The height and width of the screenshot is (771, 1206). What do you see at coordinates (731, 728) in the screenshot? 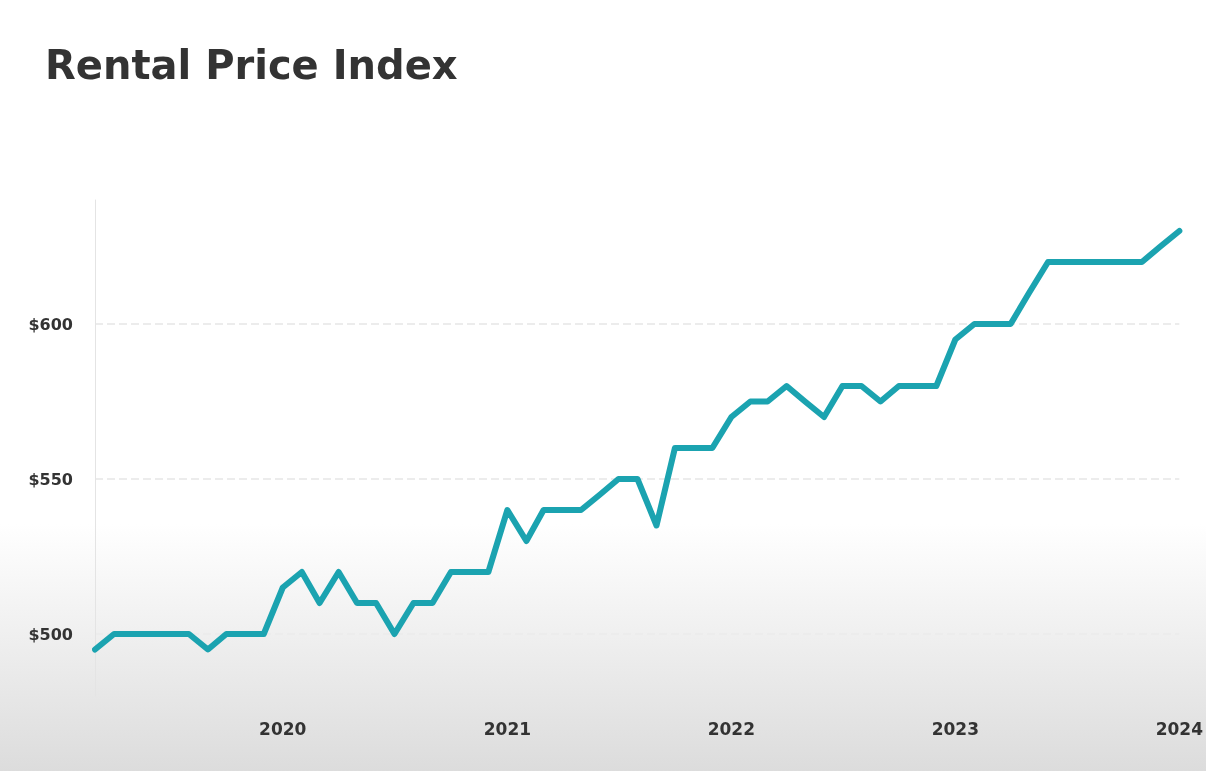
I see `x-tick-label: 2022` at bounding box center [731, 728].